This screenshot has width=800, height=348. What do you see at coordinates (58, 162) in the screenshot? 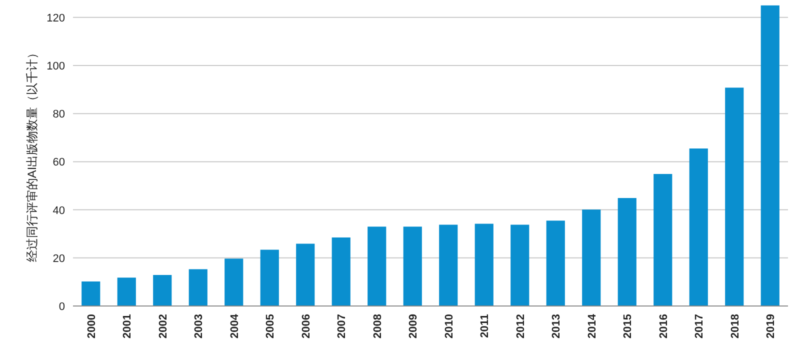
I see `y-tick-label: 60` at bounding box center [58, 162].